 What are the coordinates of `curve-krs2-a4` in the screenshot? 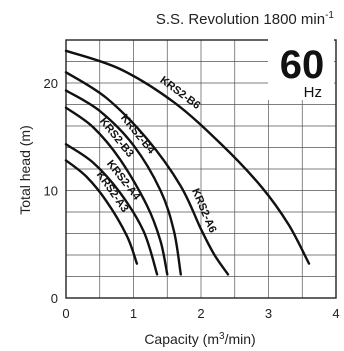 It's located at (111, 209).